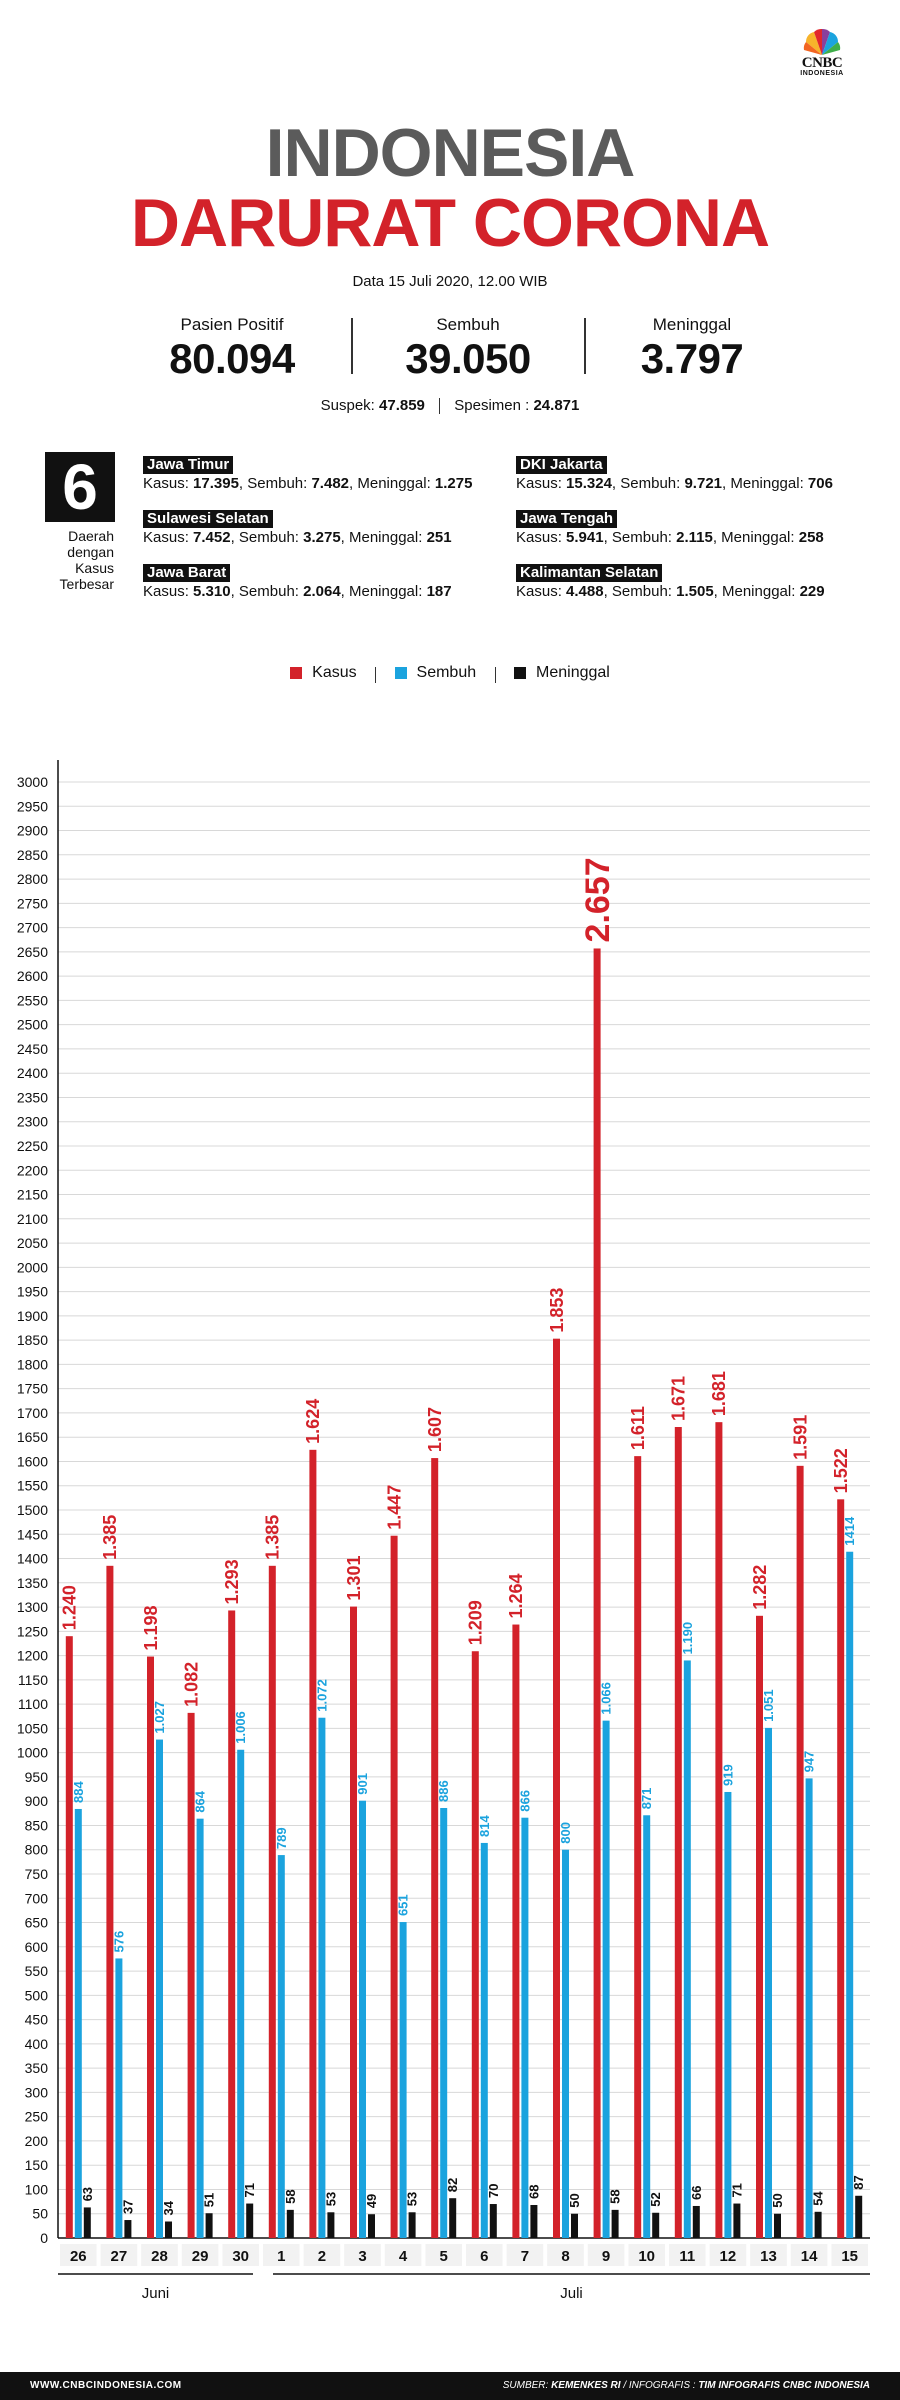 The height and width of the screenshot is (2400, 900). What do you see at coordinates (37, 1825) in the screenshot?
I see `y-tick-label: 850` at bounding box center [37, 1825].